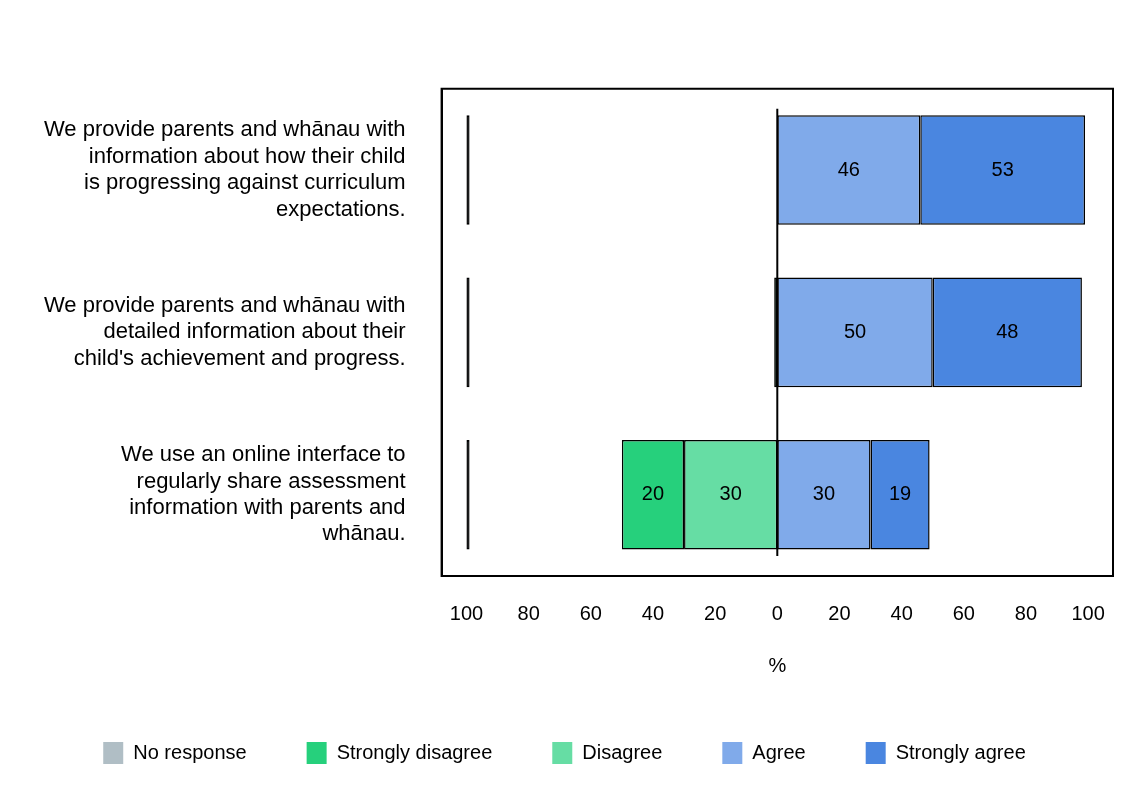 The height and width of the screenshot is (789, 1147). I want to click on data-label: 20, so click(653, 493).